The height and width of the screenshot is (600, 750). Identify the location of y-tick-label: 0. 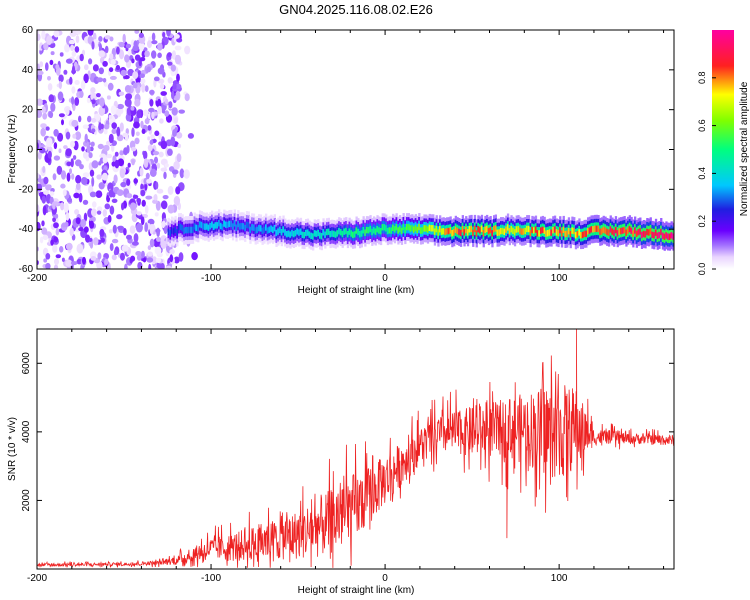
(30, 150).